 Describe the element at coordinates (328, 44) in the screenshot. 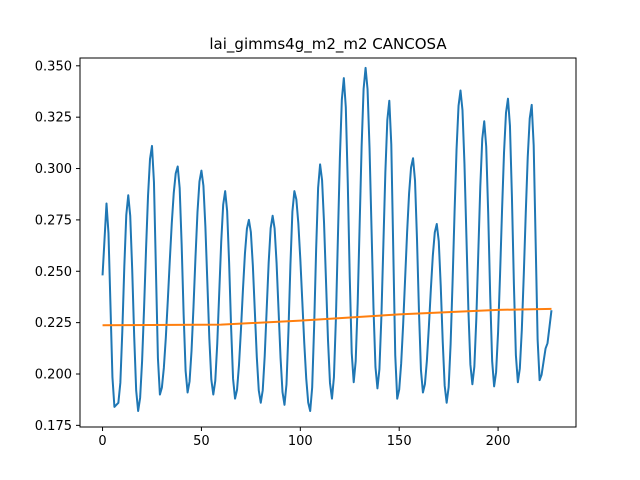

I see `chart-title: lai_gimms4g_m2_m2 CANCOSA` at that location.